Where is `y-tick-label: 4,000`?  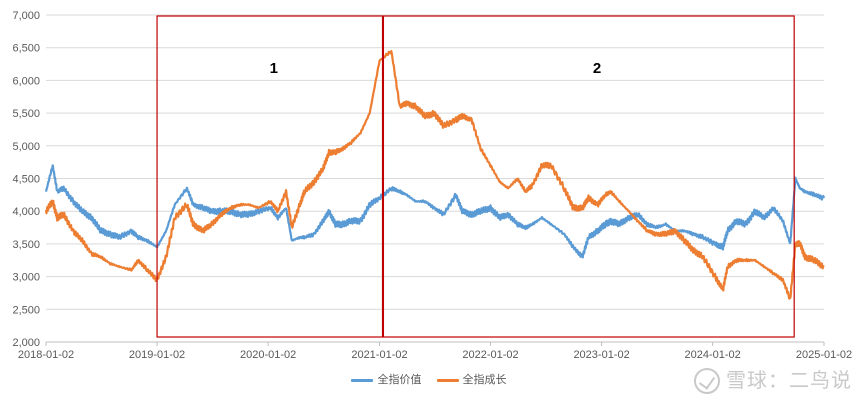 y-tick-label: 4,000 is located at coordinates (26, 212).